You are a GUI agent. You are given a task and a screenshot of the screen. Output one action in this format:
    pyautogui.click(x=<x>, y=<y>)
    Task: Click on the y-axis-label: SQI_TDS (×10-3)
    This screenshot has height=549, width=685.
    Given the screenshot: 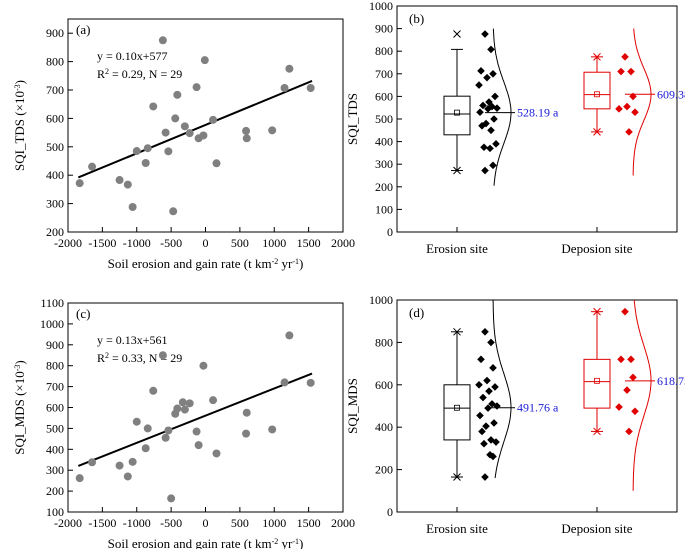 What is the action you would take?
    pyautogui.click(x=19, y=125)
    